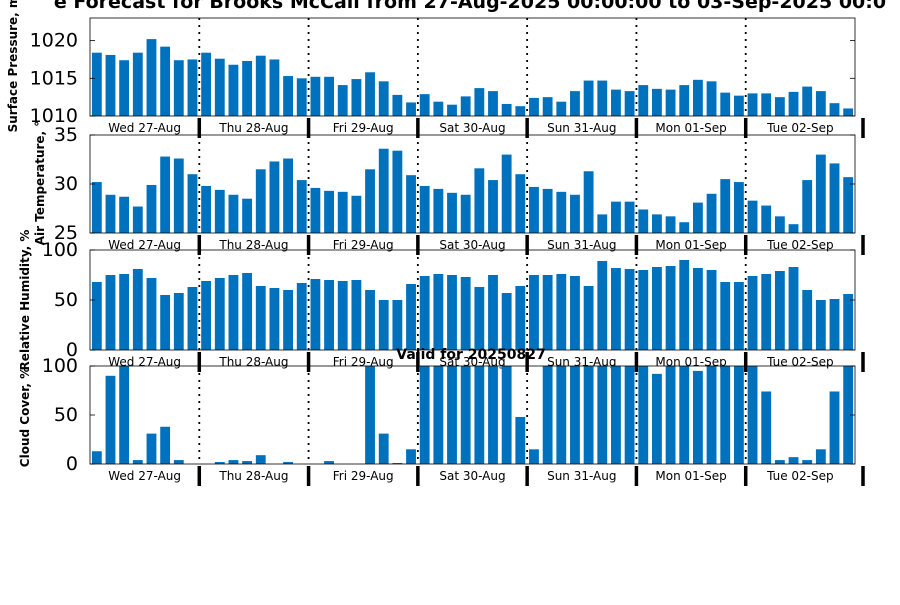  What do you see at coordinates (253, 362) in the screenshot?
I see `humidity-day-label: Thu 28-Aug` at bounding box center [253, 362].